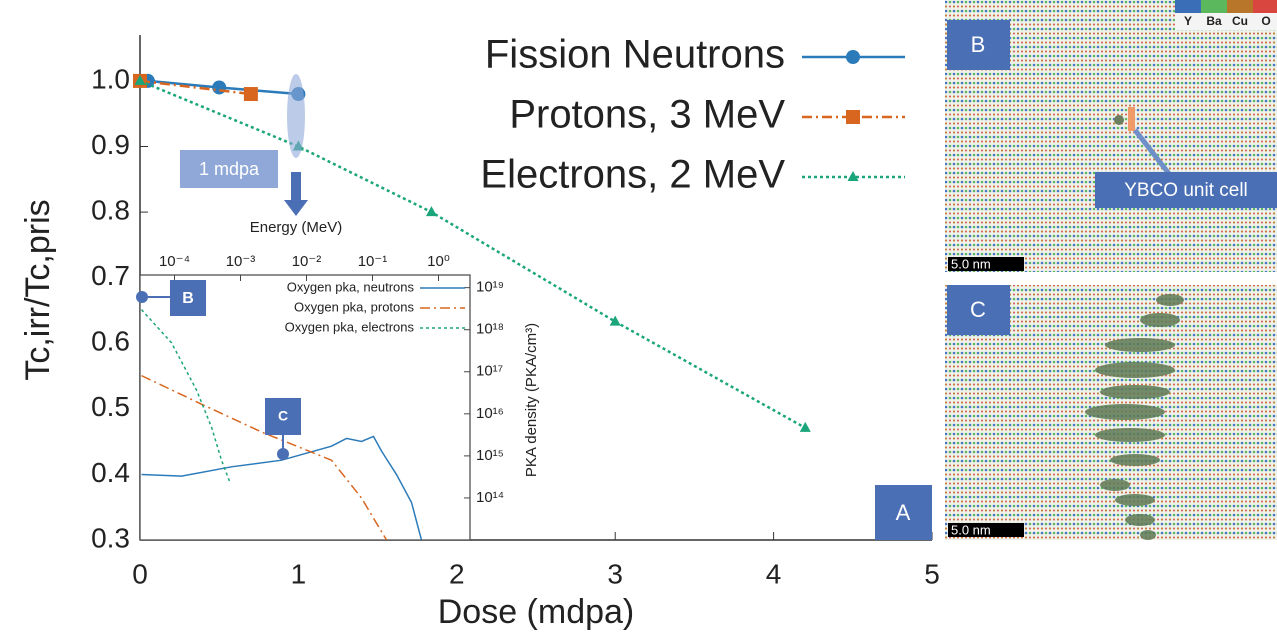 Image resolution: width=1277 pixels, height=636 pixels. I want to click on panel-label: C, so click(978, 309).